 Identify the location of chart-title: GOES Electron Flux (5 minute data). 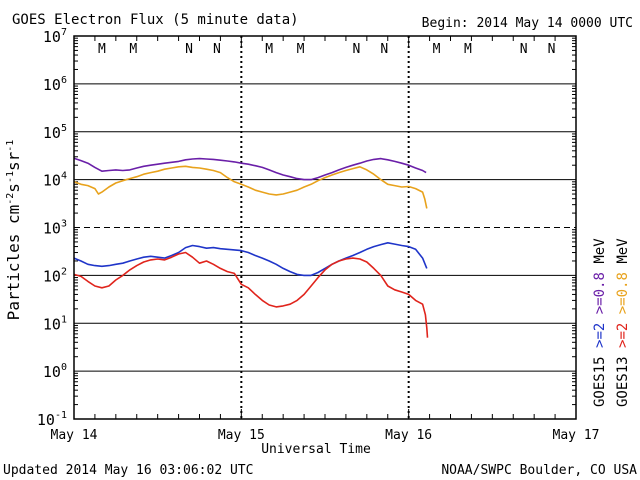
(155, 20).